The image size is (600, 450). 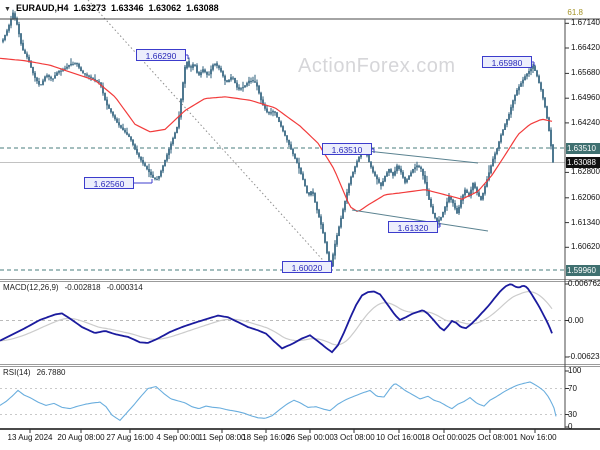 I want to click on ohlc-high: 1.63346, so click(x=127, y=8).